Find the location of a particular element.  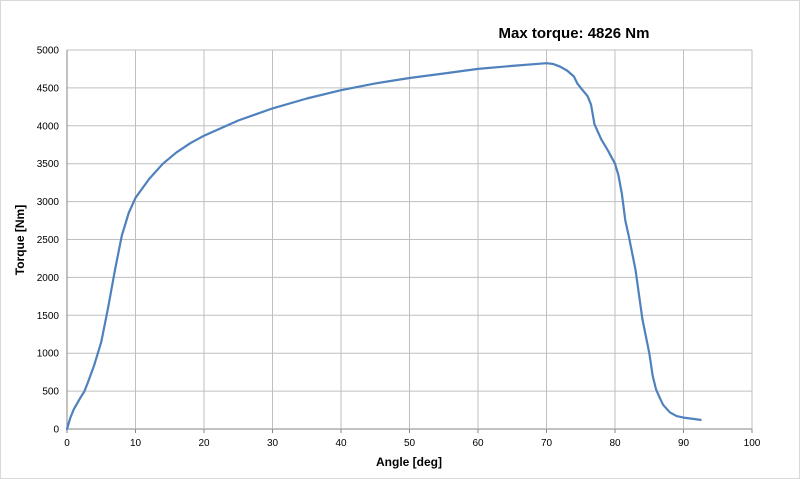

y-tick-label: 2500 is located at coordinates (48, 240).